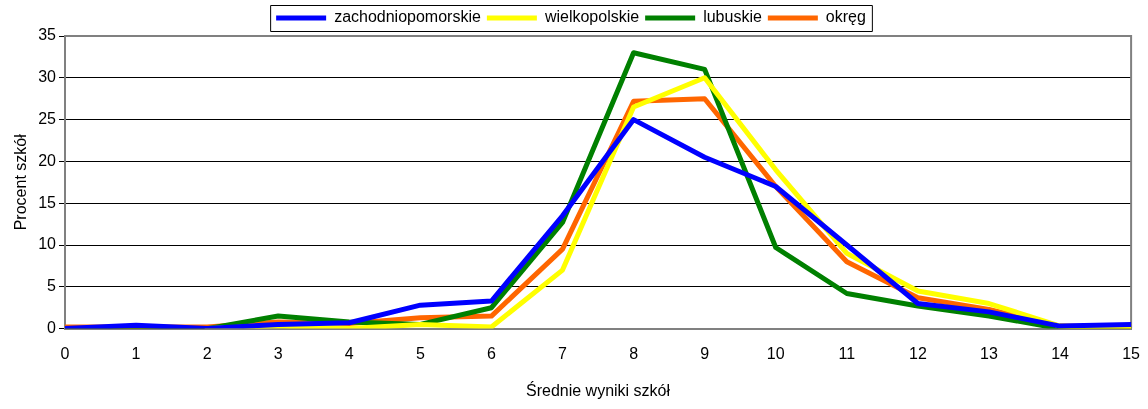 This screenshot has height=409, width=1148. I want to click on y-tick-label: 0, so click(52, 328).